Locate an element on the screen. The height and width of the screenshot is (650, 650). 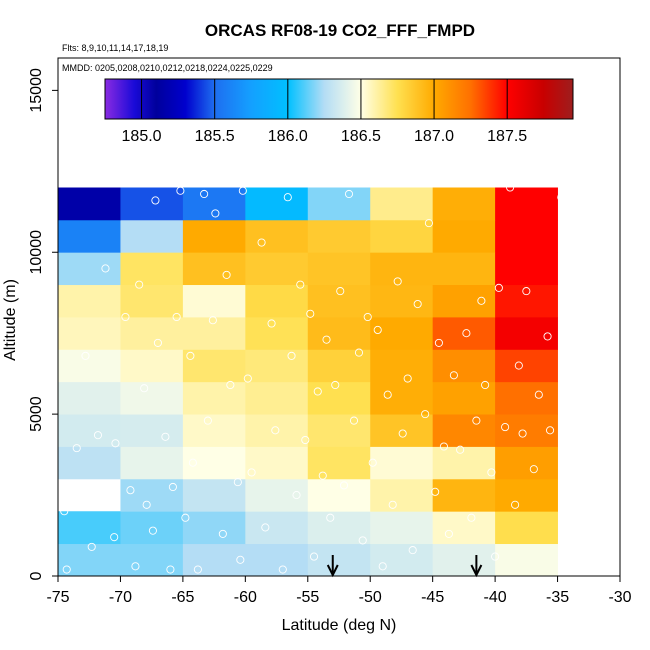
x-tick-label: -45 is located at coordinates (432, 597).